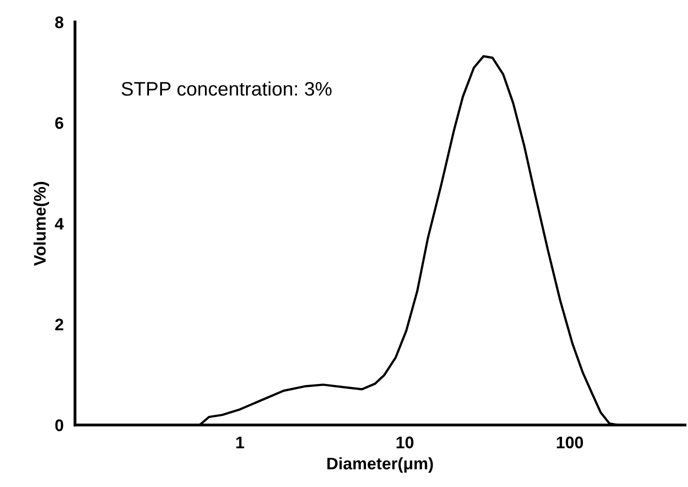  Describe the element at coordinates (59, 22) in the screenshot. I see `y-tick-label: 8` at that location.